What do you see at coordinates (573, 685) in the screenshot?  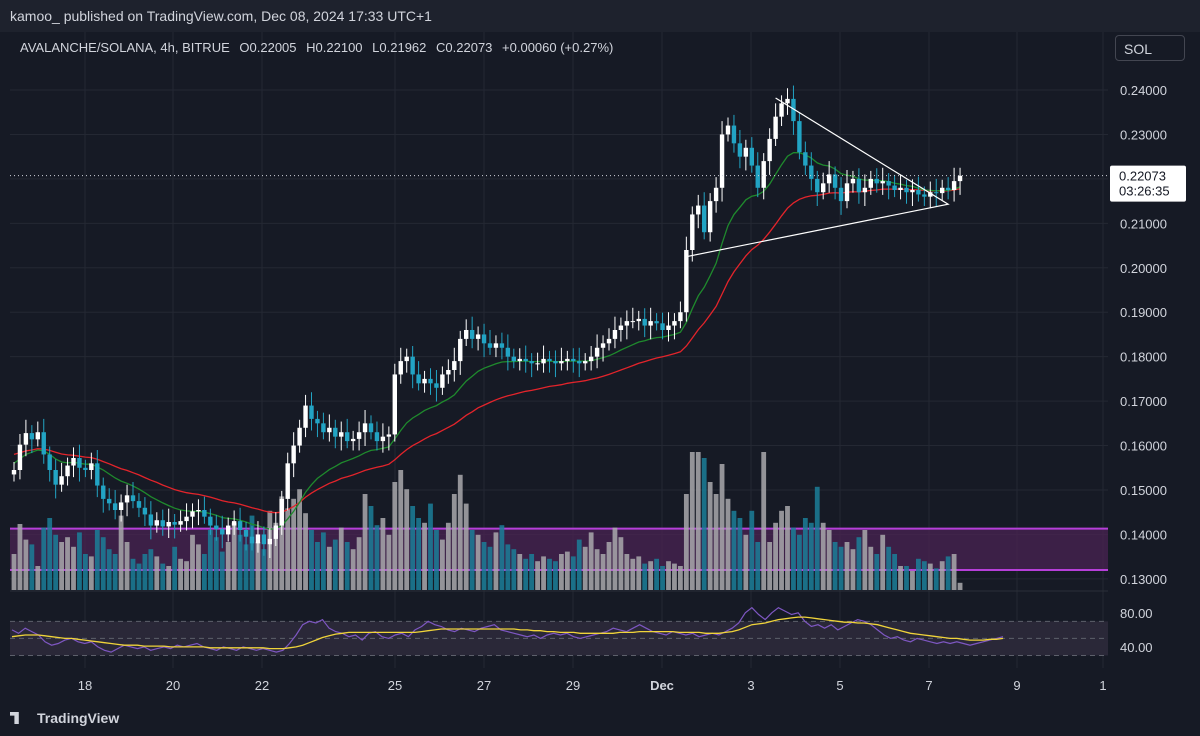 I see `x-tick-label: 29` at bounding box center [573, 685].